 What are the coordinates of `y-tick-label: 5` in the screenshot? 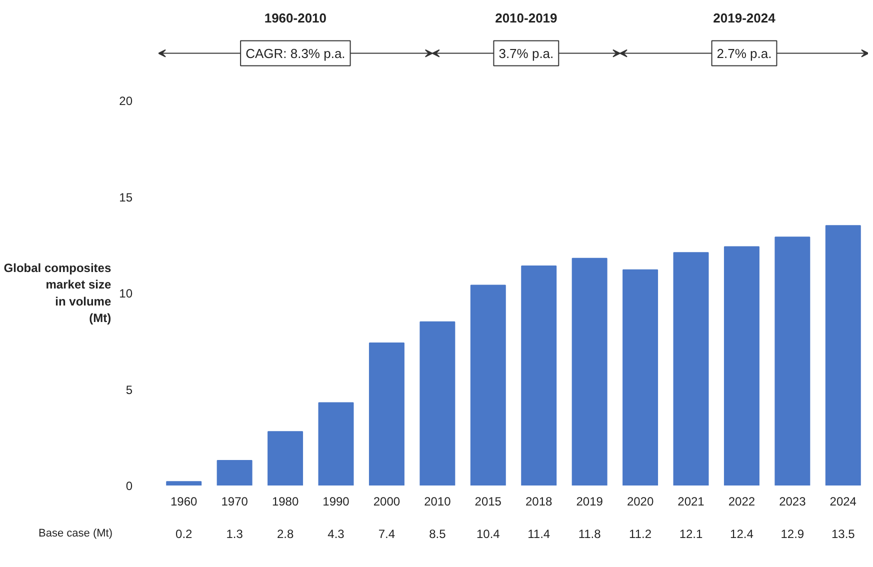 It's located at (129, 389).